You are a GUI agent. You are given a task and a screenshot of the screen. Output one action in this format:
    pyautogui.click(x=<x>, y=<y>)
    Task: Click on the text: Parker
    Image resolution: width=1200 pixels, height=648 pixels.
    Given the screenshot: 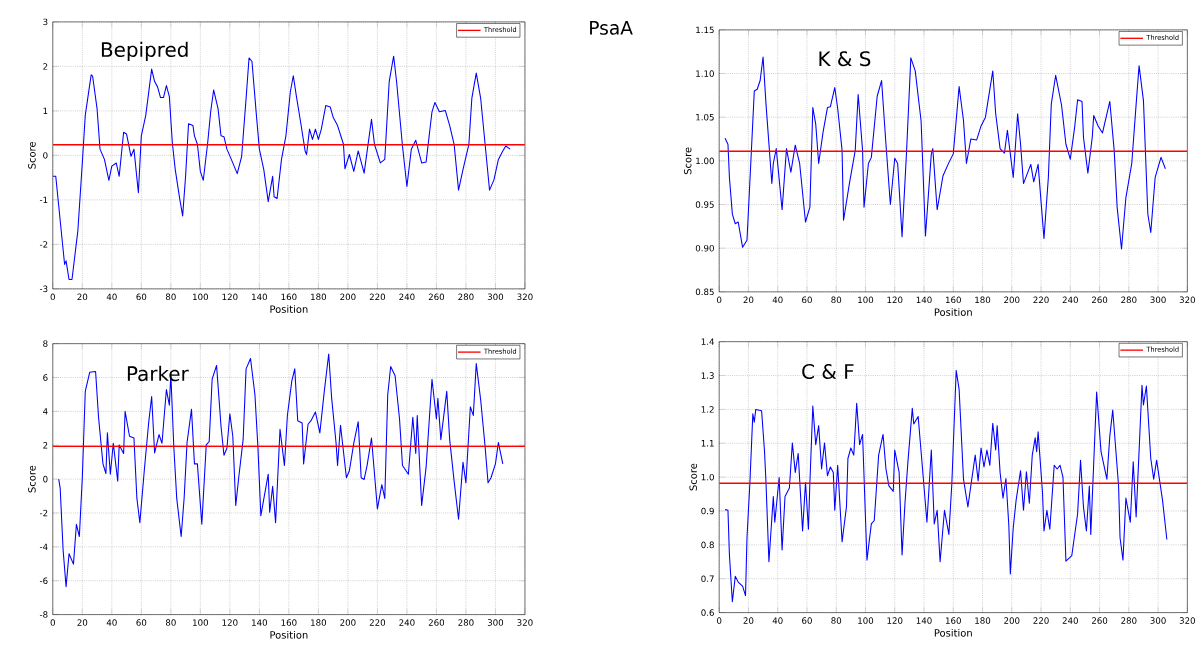 What is the action you would take?
    pyautogui.click(x=158, y=373)
    